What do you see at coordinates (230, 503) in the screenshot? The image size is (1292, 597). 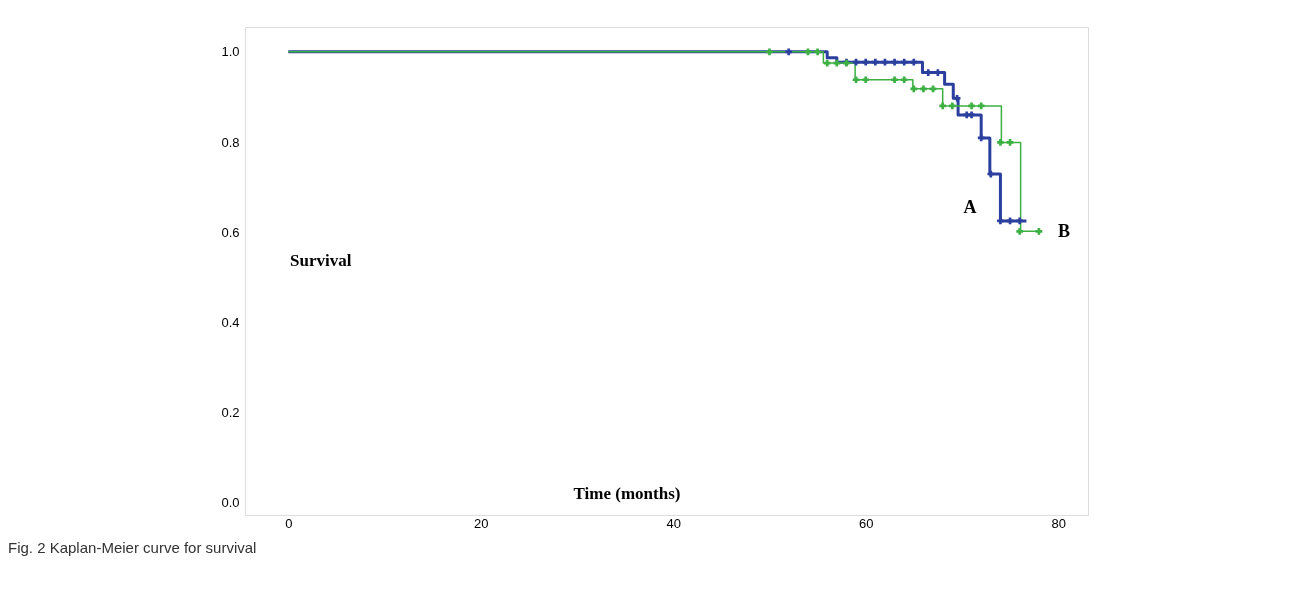 I see `y-tick-label: 0.0` at bounding box center [230, 503].